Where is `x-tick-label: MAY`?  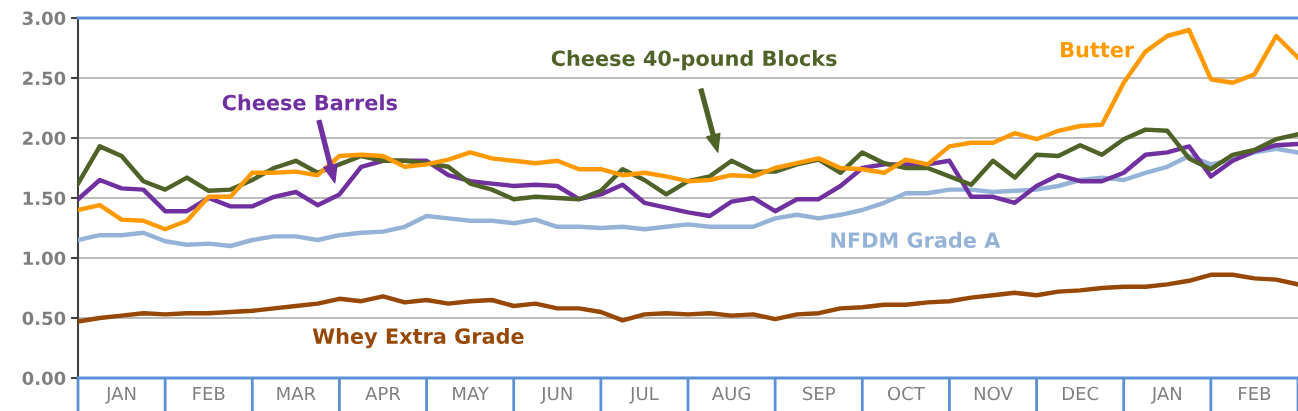
x-tick-label: MAY is located at coordinates (471, 393).